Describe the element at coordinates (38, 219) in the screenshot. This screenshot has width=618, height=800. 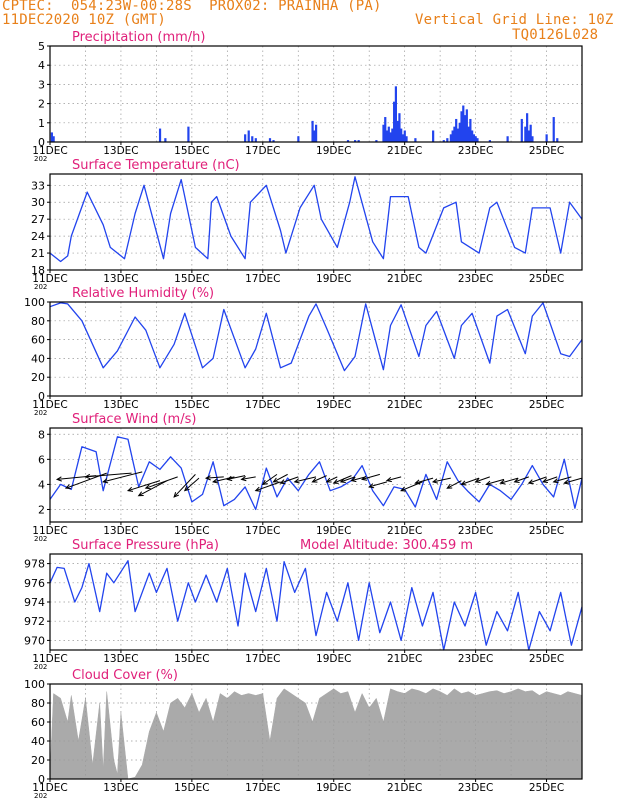
I see `temp-ytick-label: 27` at that location.